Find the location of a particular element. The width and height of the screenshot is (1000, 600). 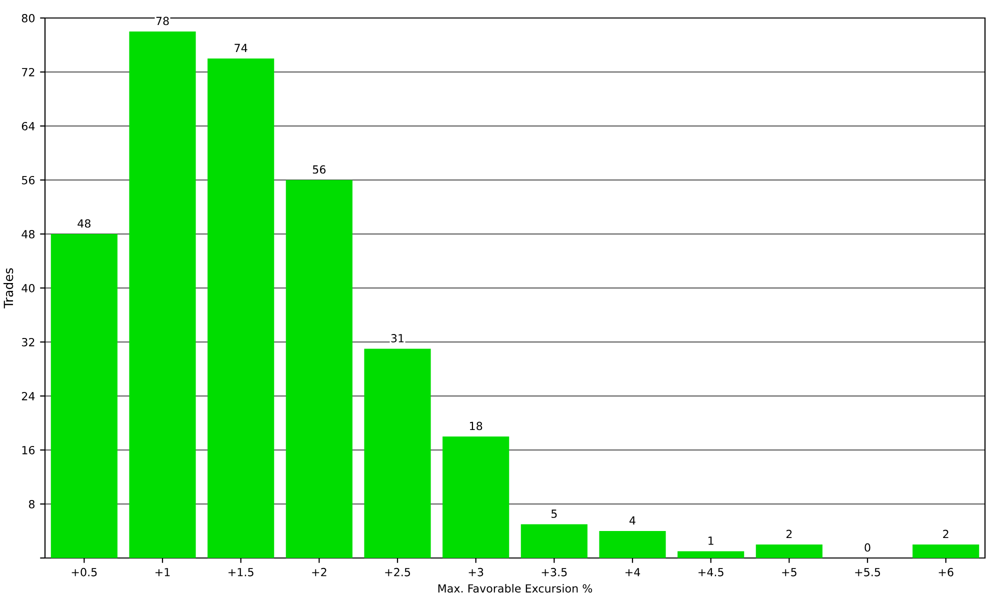

y-tick-label: 64 is located at coordinates (28, 126).